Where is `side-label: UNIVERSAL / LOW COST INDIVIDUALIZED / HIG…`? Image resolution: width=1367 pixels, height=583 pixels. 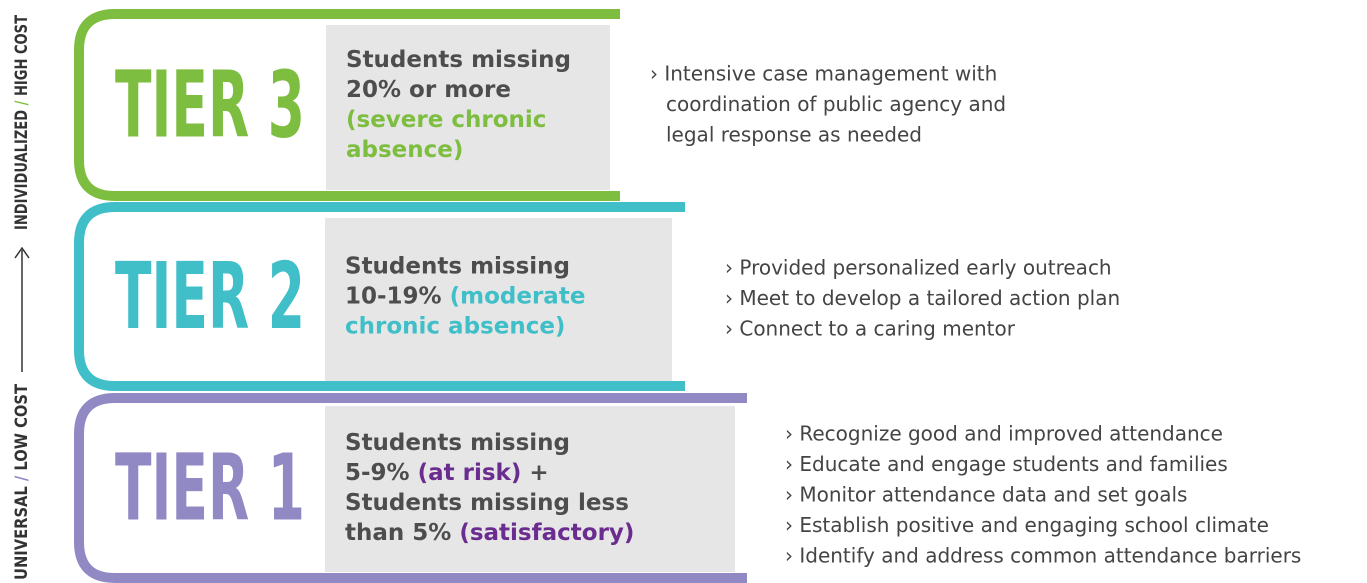 side-label: UNIVERSAL / LOW COST INDIVIDUALIZED / HIG… is located at coordinates (22, 297).